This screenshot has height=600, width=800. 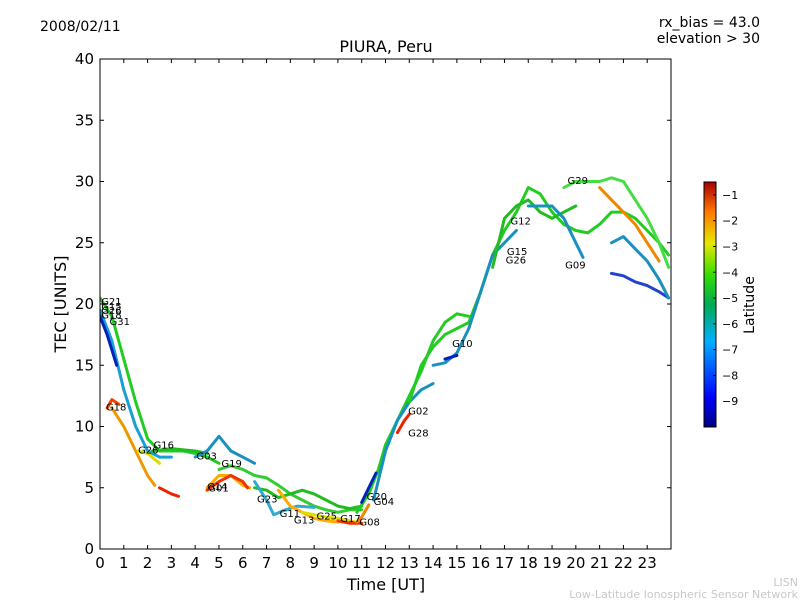 I want to click on x-tick-label: 13, so click(x=409, y=563).